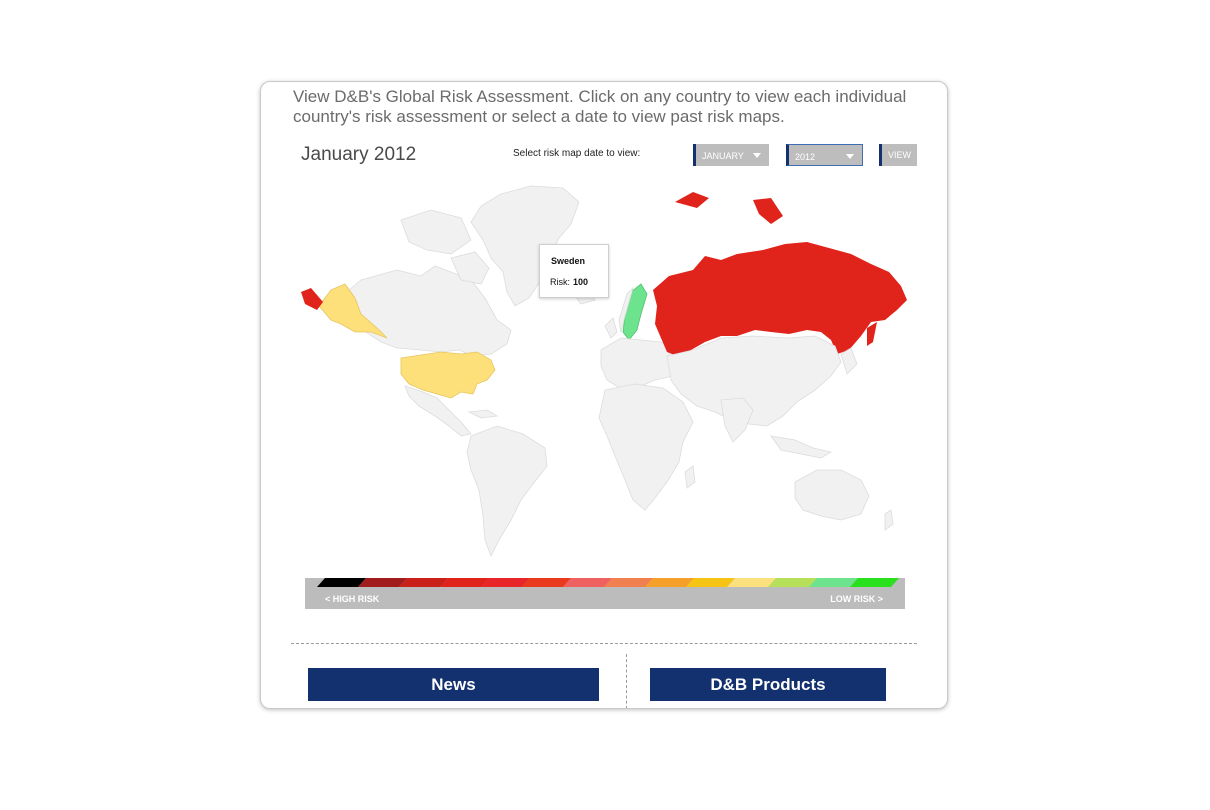  I want to click on tooltip-risk-label: Risk:, so click(560, 282).